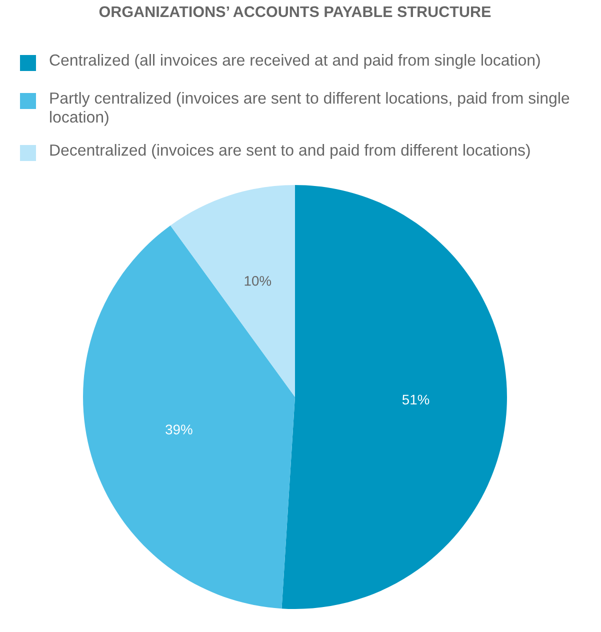  What do you see at coordinates (179, 429) in the screenshot?
I see `data-label: 39%` at bounding box center [179, 429].